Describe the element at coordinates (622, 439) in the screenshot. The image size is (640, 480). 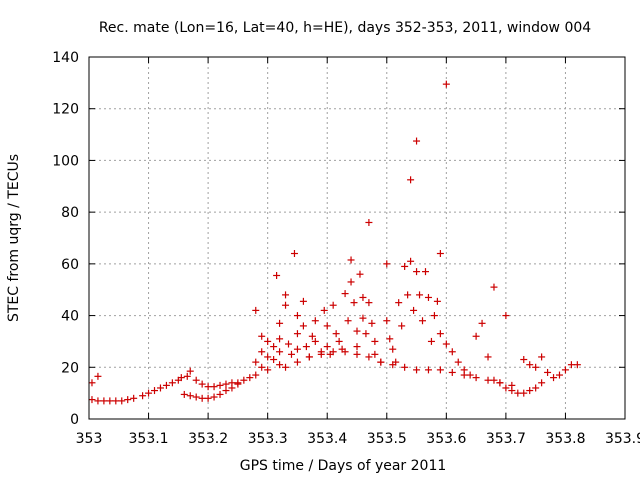
I see `x-tick-label: 353.9` at that location.